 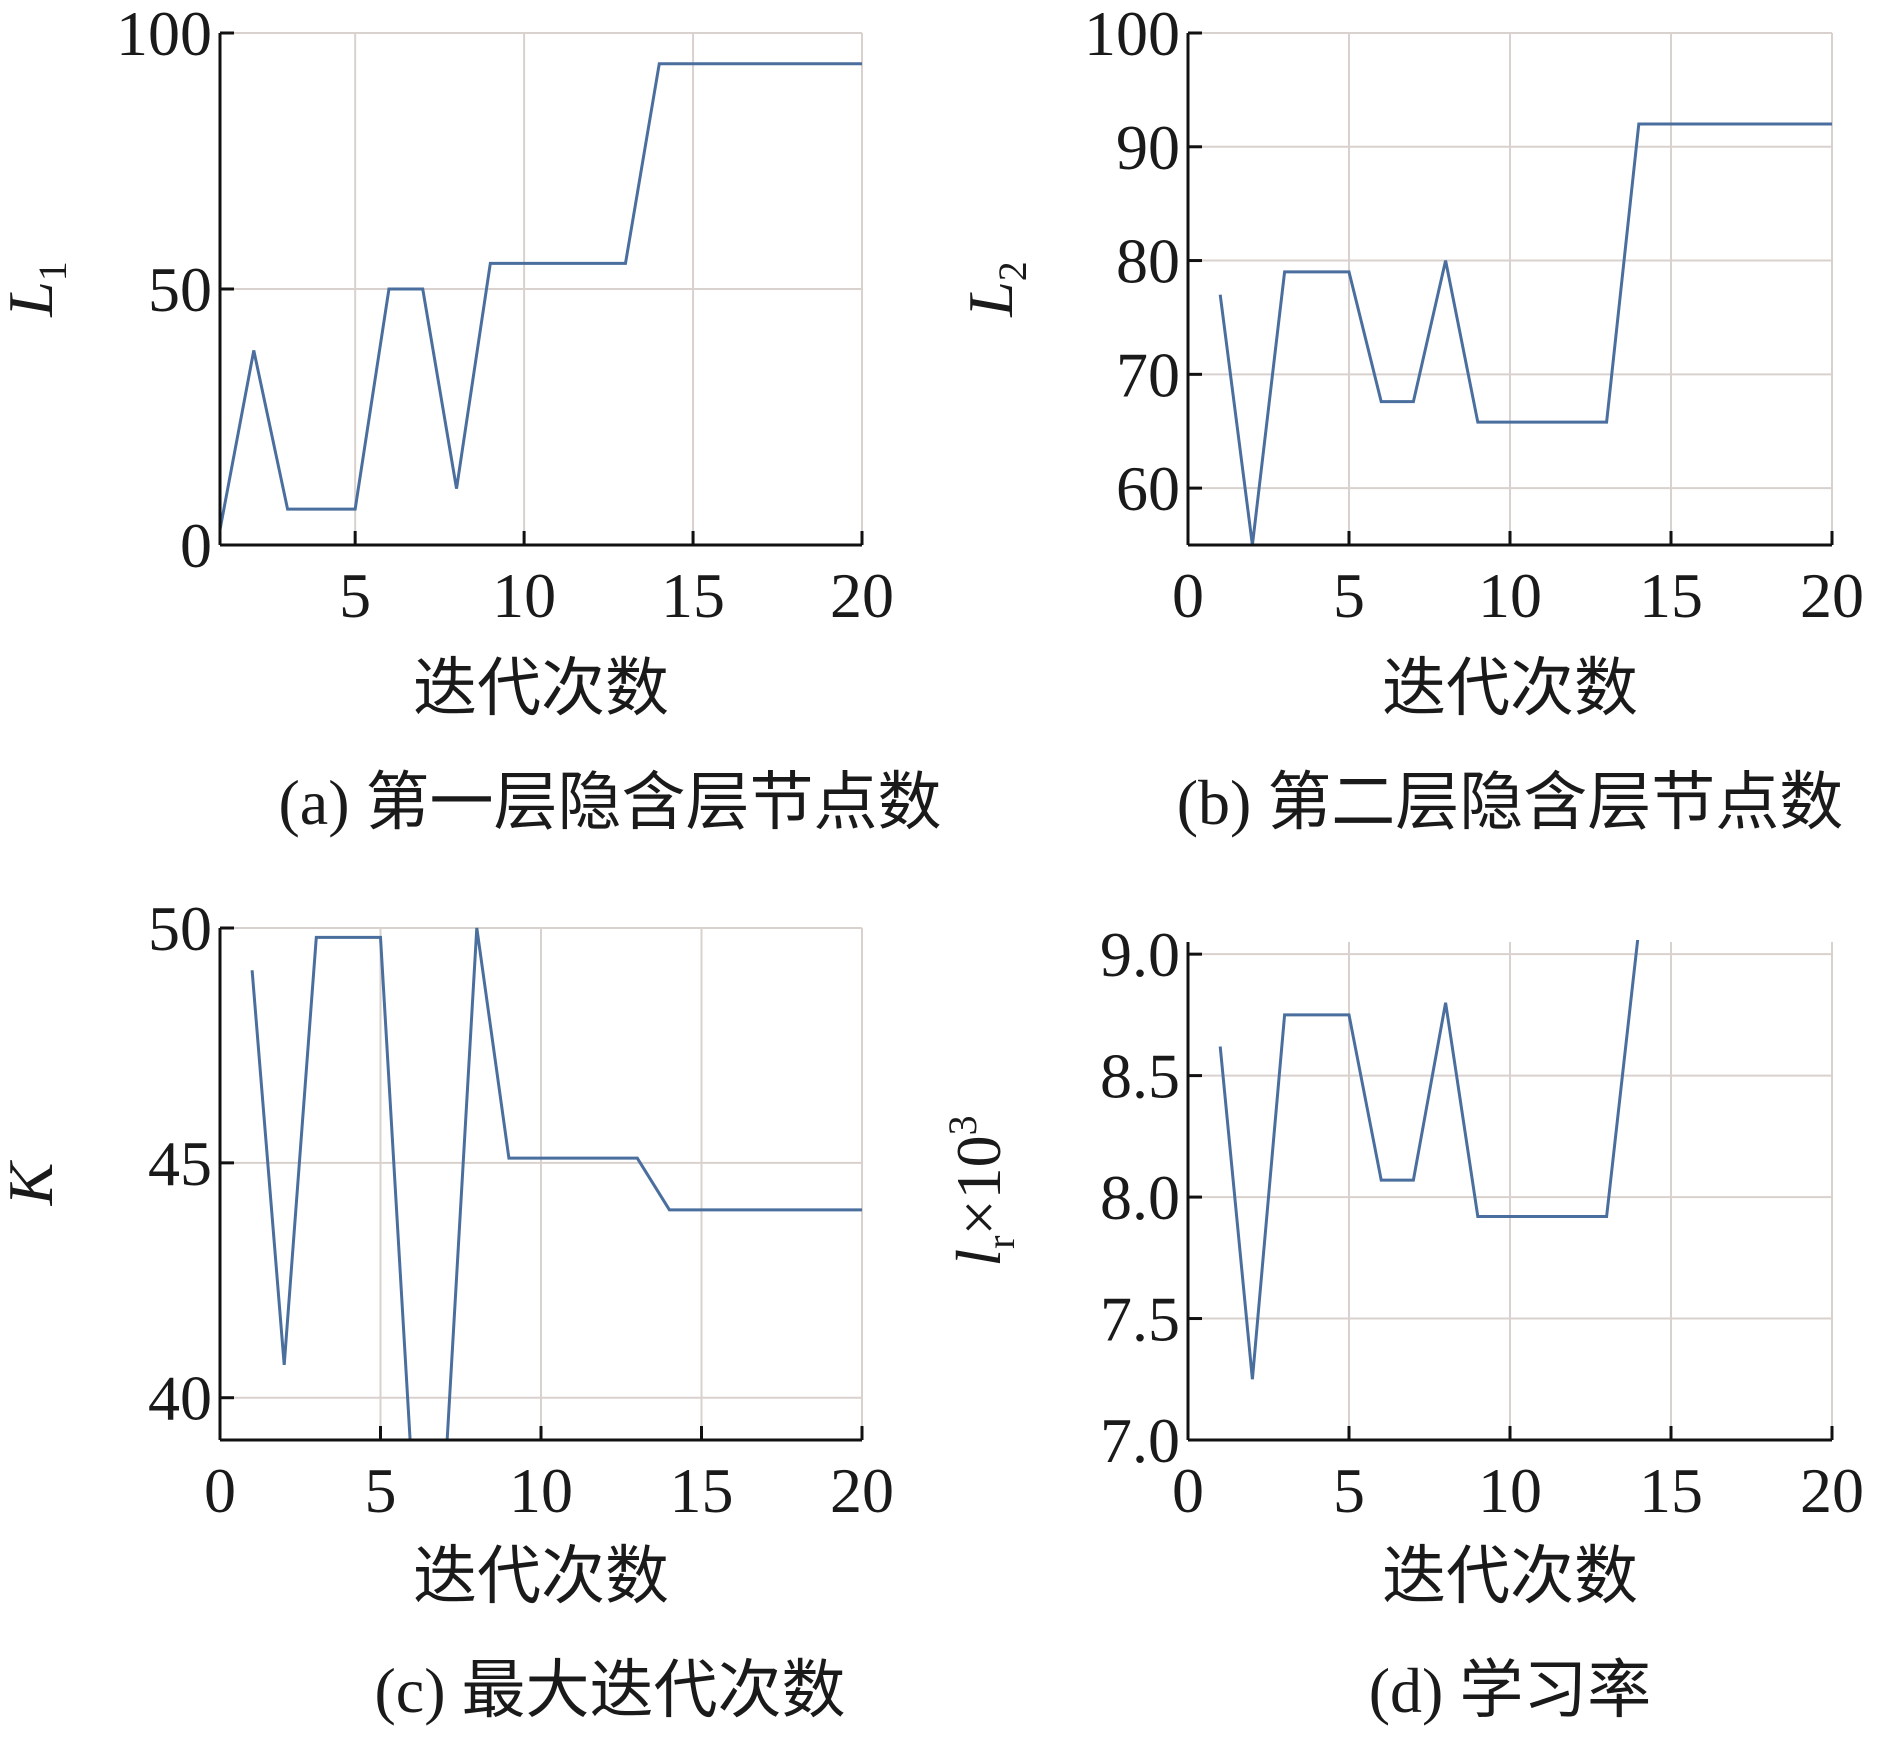 What do you see at coordinates (180, 1163) in the screenshot?
I see `y-tick-label: 45` at bounding box center [180, 1163].